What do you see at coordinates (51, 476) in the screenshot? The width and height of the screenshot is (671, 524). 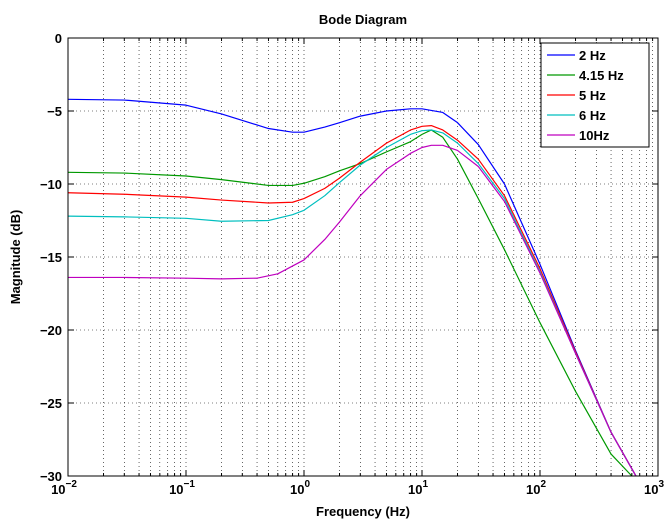 I see `y-tick-label: −30` at bounding box center [51, 476].